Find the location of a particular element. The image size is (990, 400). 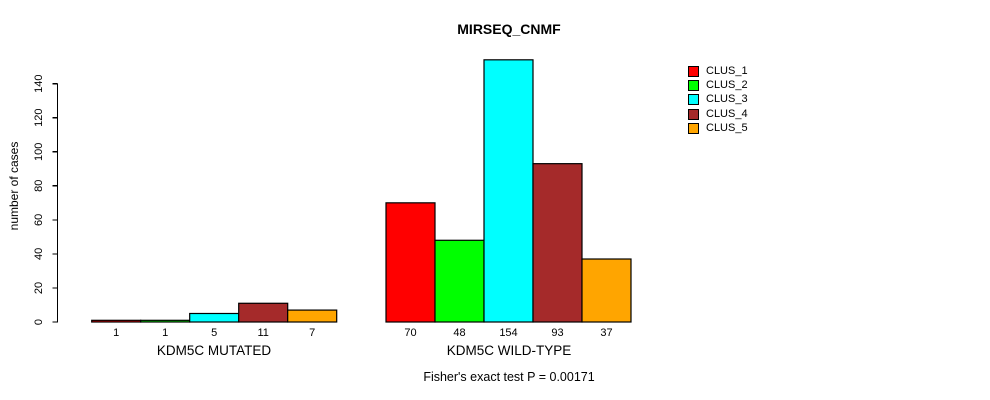

legend-label: CLUS_3 is located at coordinates (727, 99).